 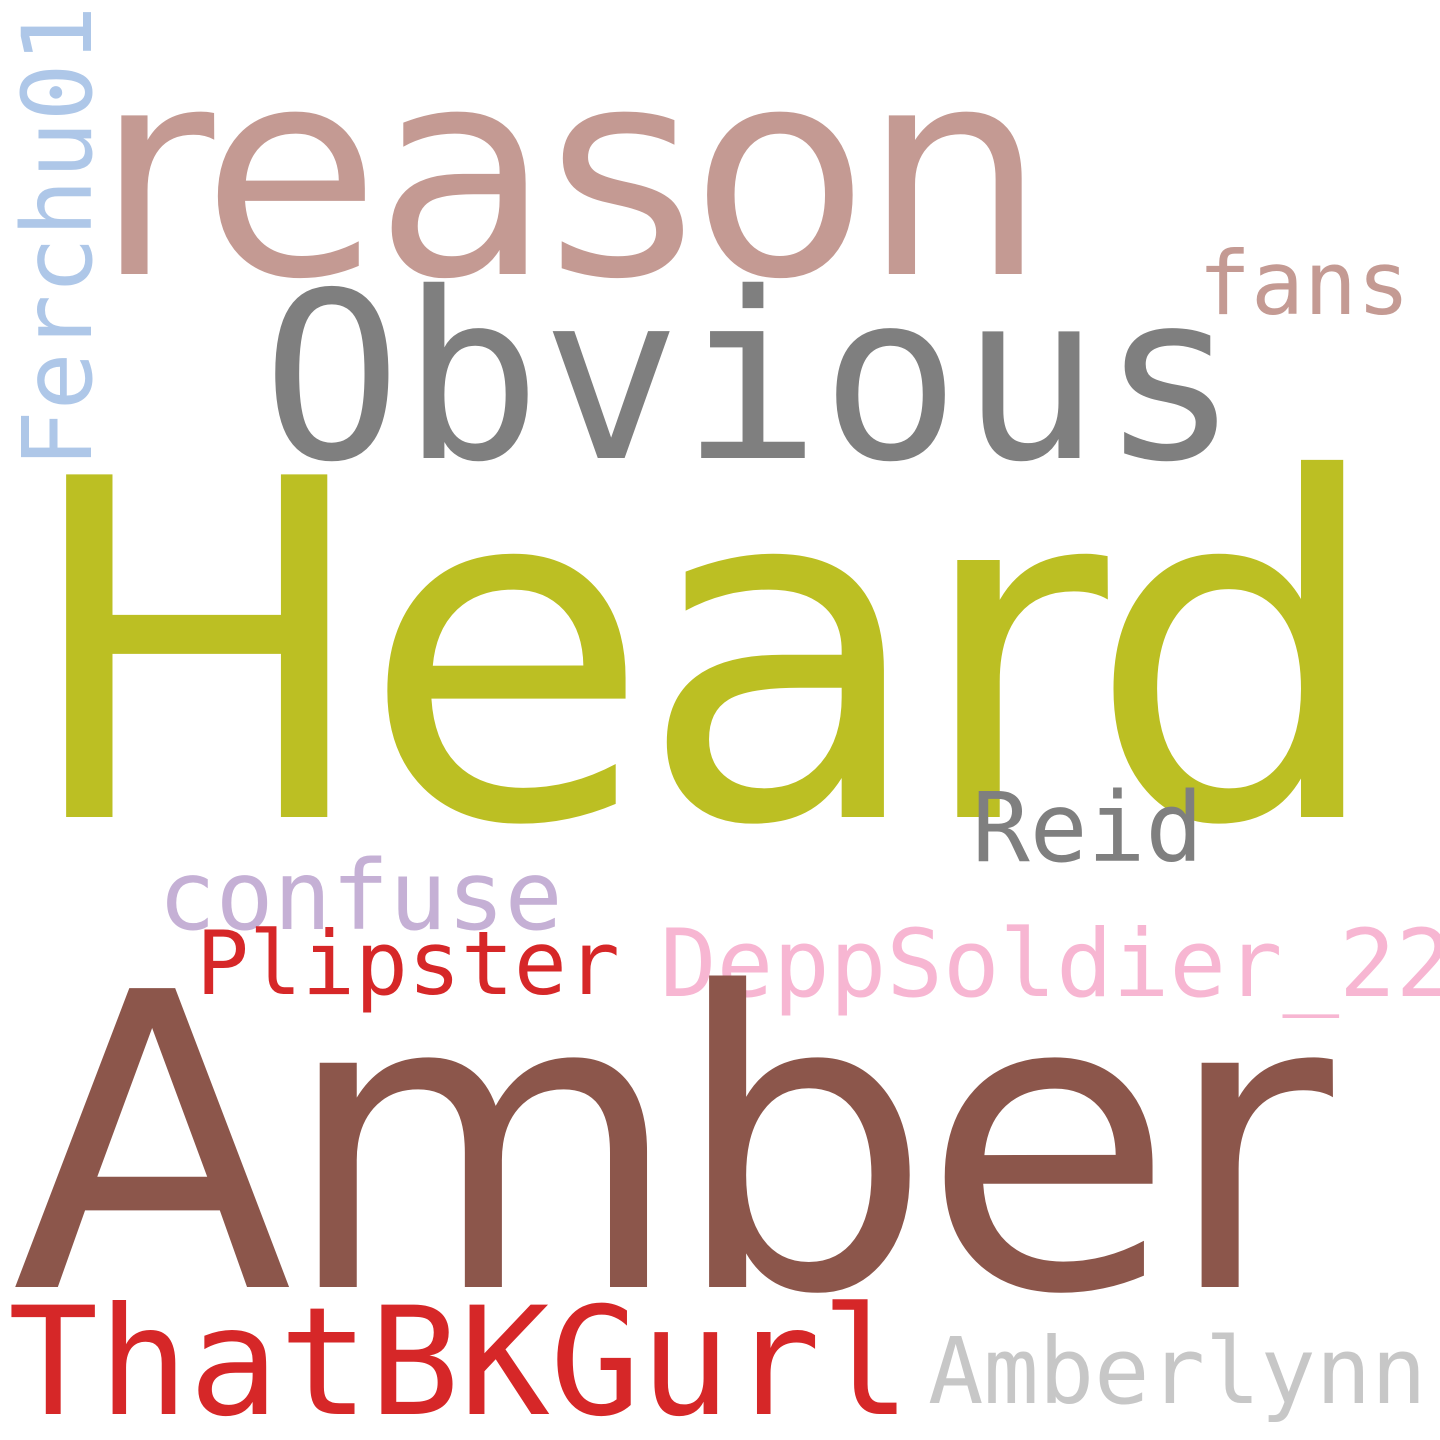 What do you see at coordinates (1088, 828) in the screenshot?
I see `word-reid: Reid` at bounding box center [1088, 828].